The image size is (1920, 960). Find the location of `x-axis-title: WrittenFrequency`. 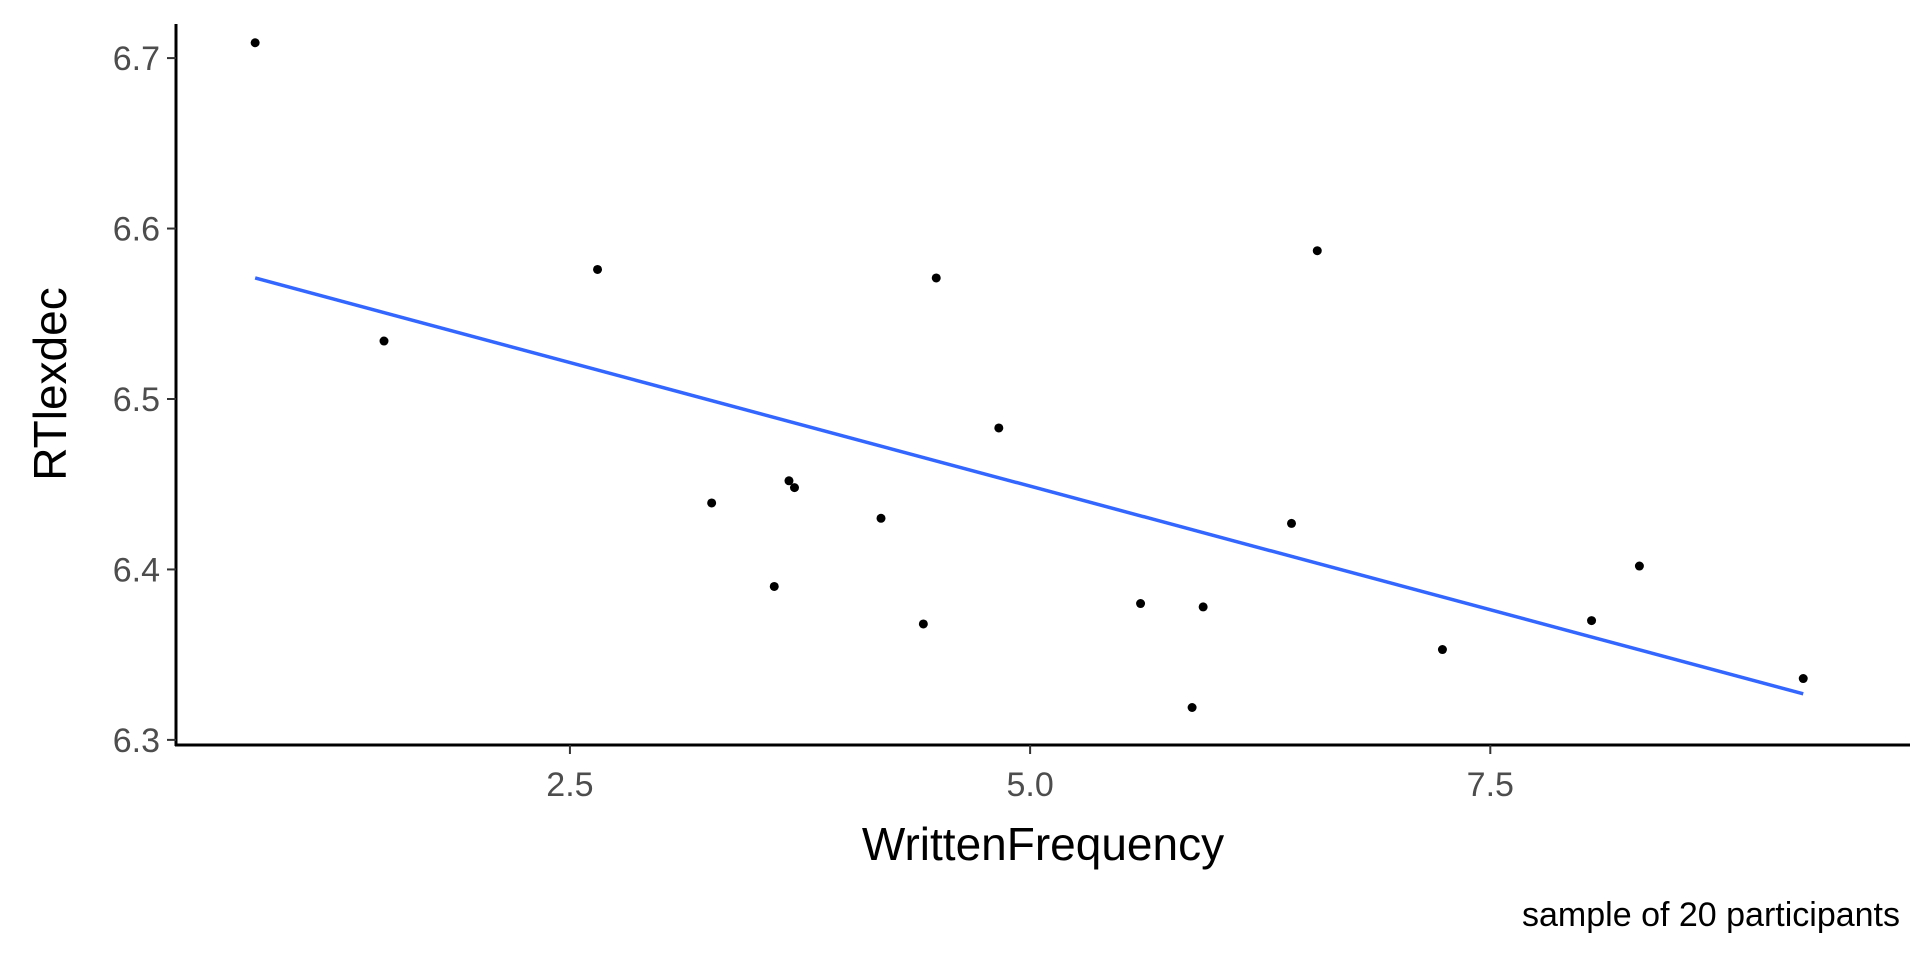

x-axis-title: WrittenFrequency is located at coordinates (1043, 844).